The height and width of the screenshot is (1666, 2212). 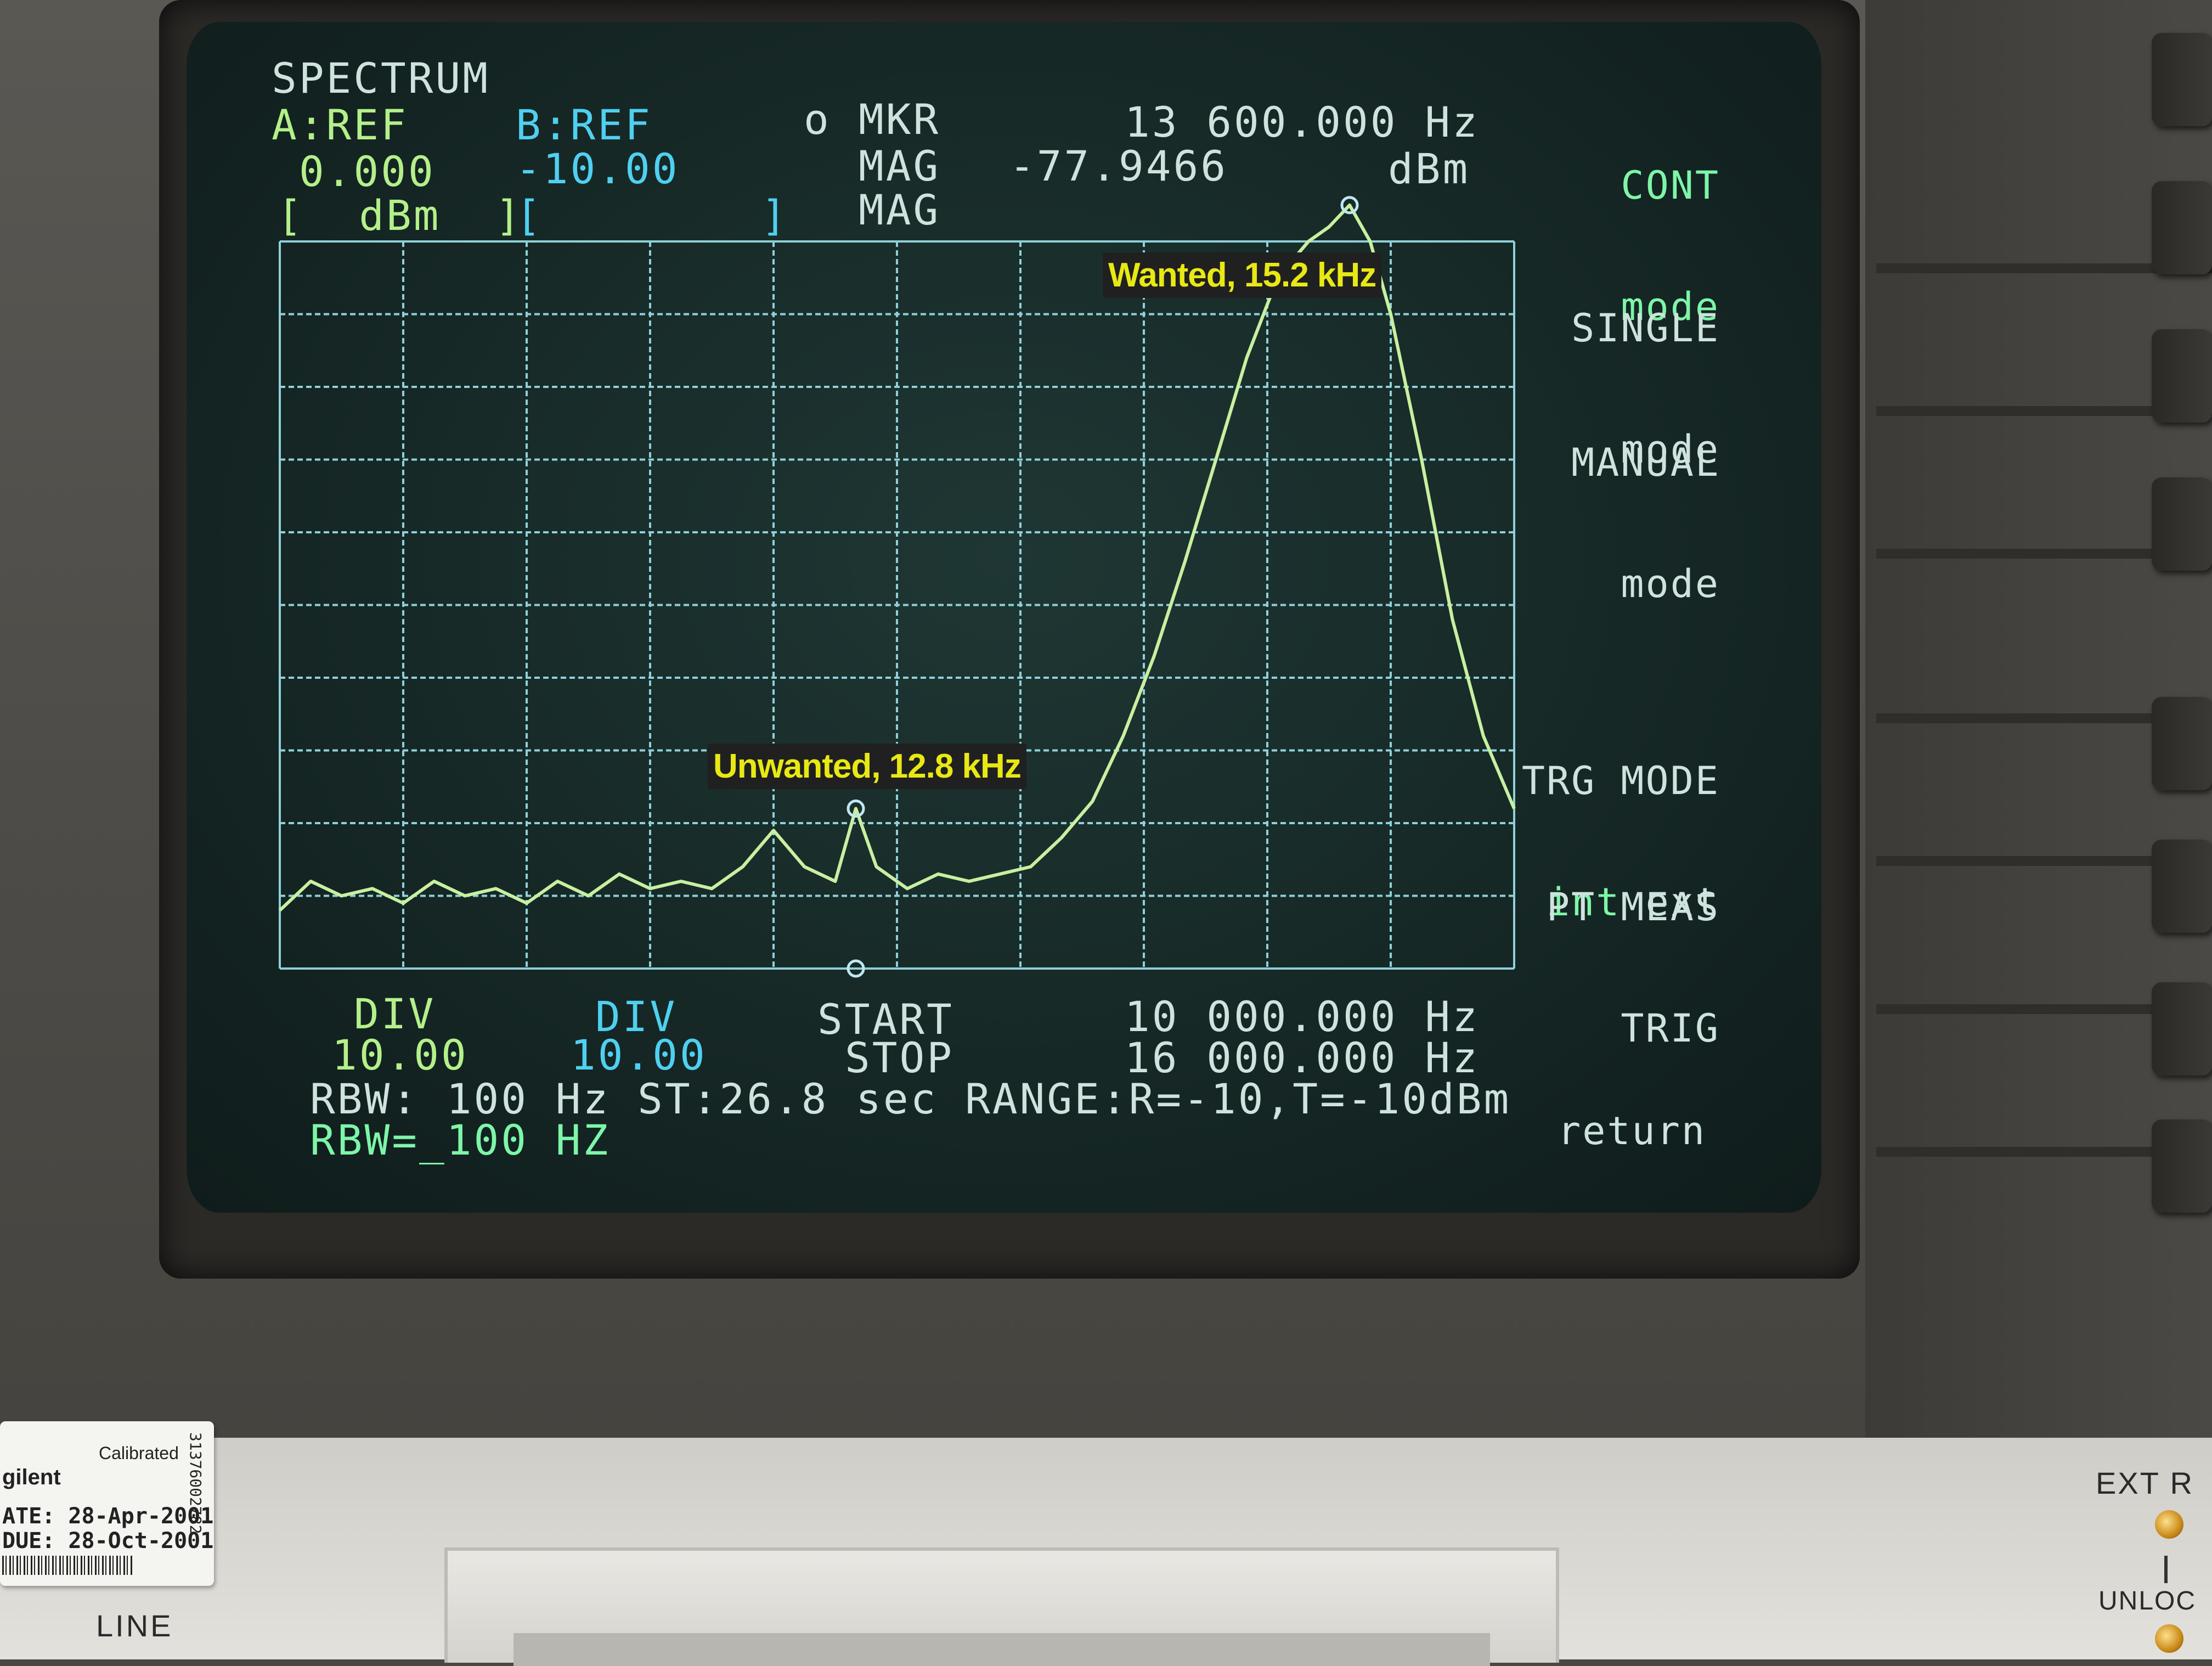 I want to click on div-b-label: DIV, so click(x=636, y=1016).